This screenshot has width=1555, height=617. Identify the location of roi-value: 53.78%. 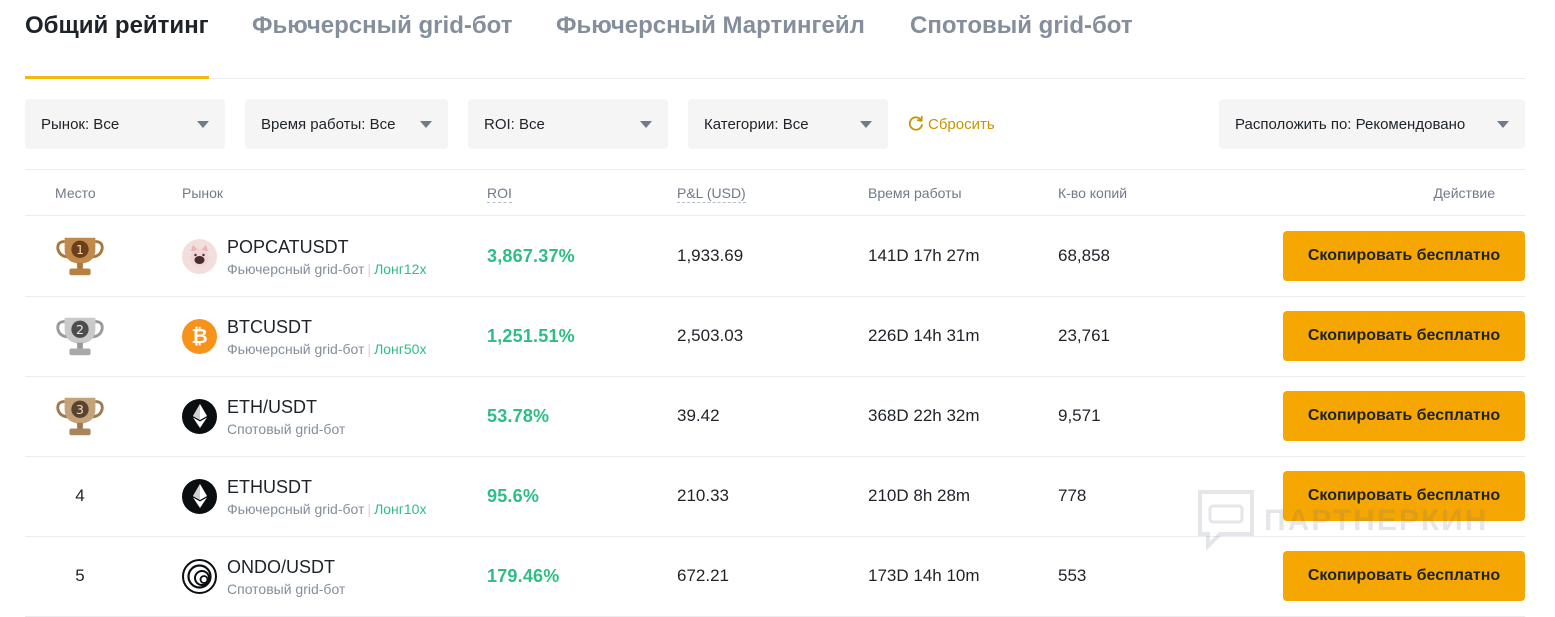
(518, 415).